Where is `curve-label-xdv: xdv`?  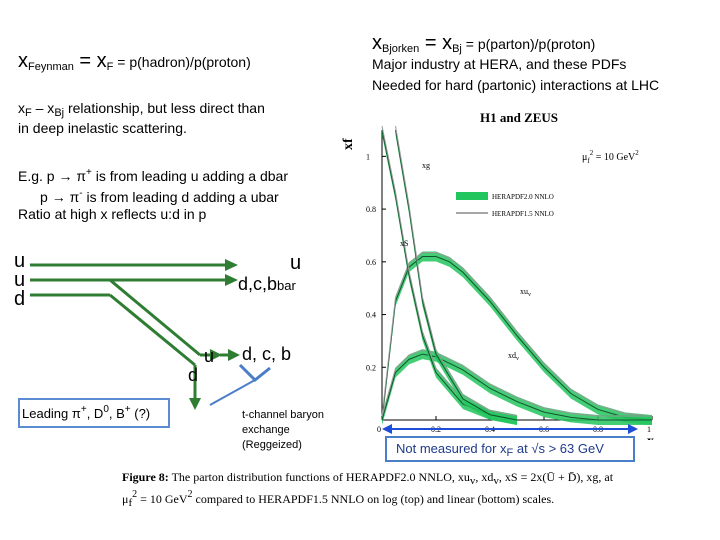 curve-label-xdv: xdv is located at coordinates (513, 356).